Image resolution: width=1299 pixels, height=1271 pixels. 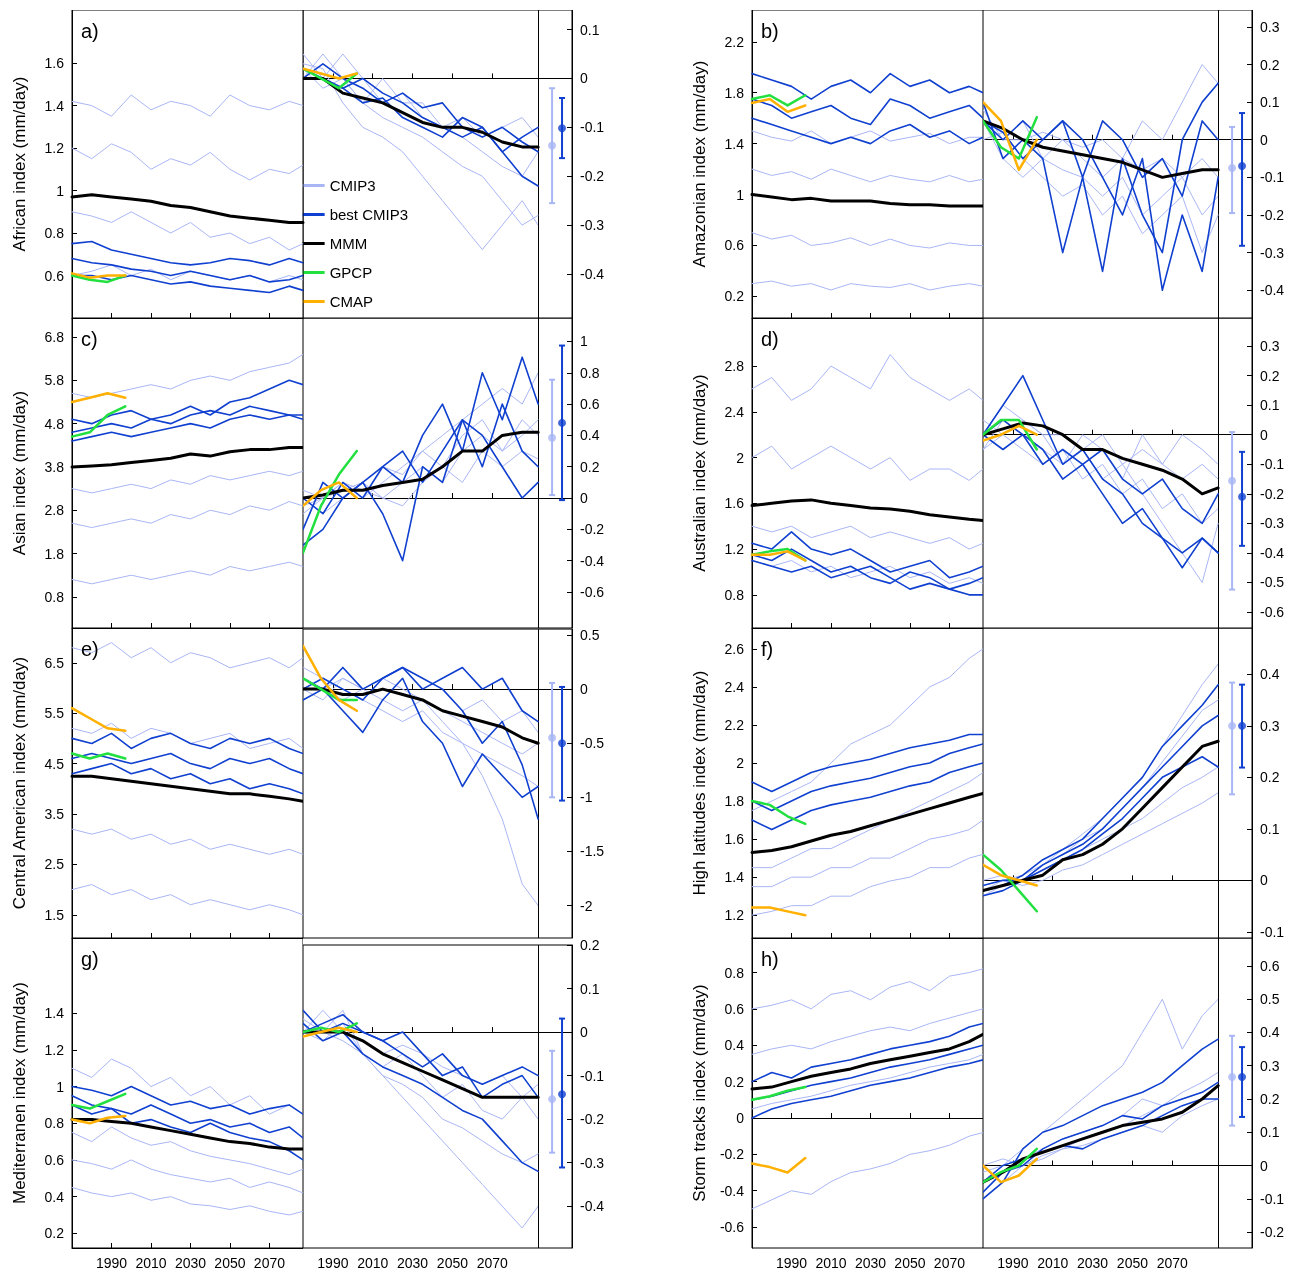 I want to click on y-tick-label: 2.5, so click(x=54, y=864).